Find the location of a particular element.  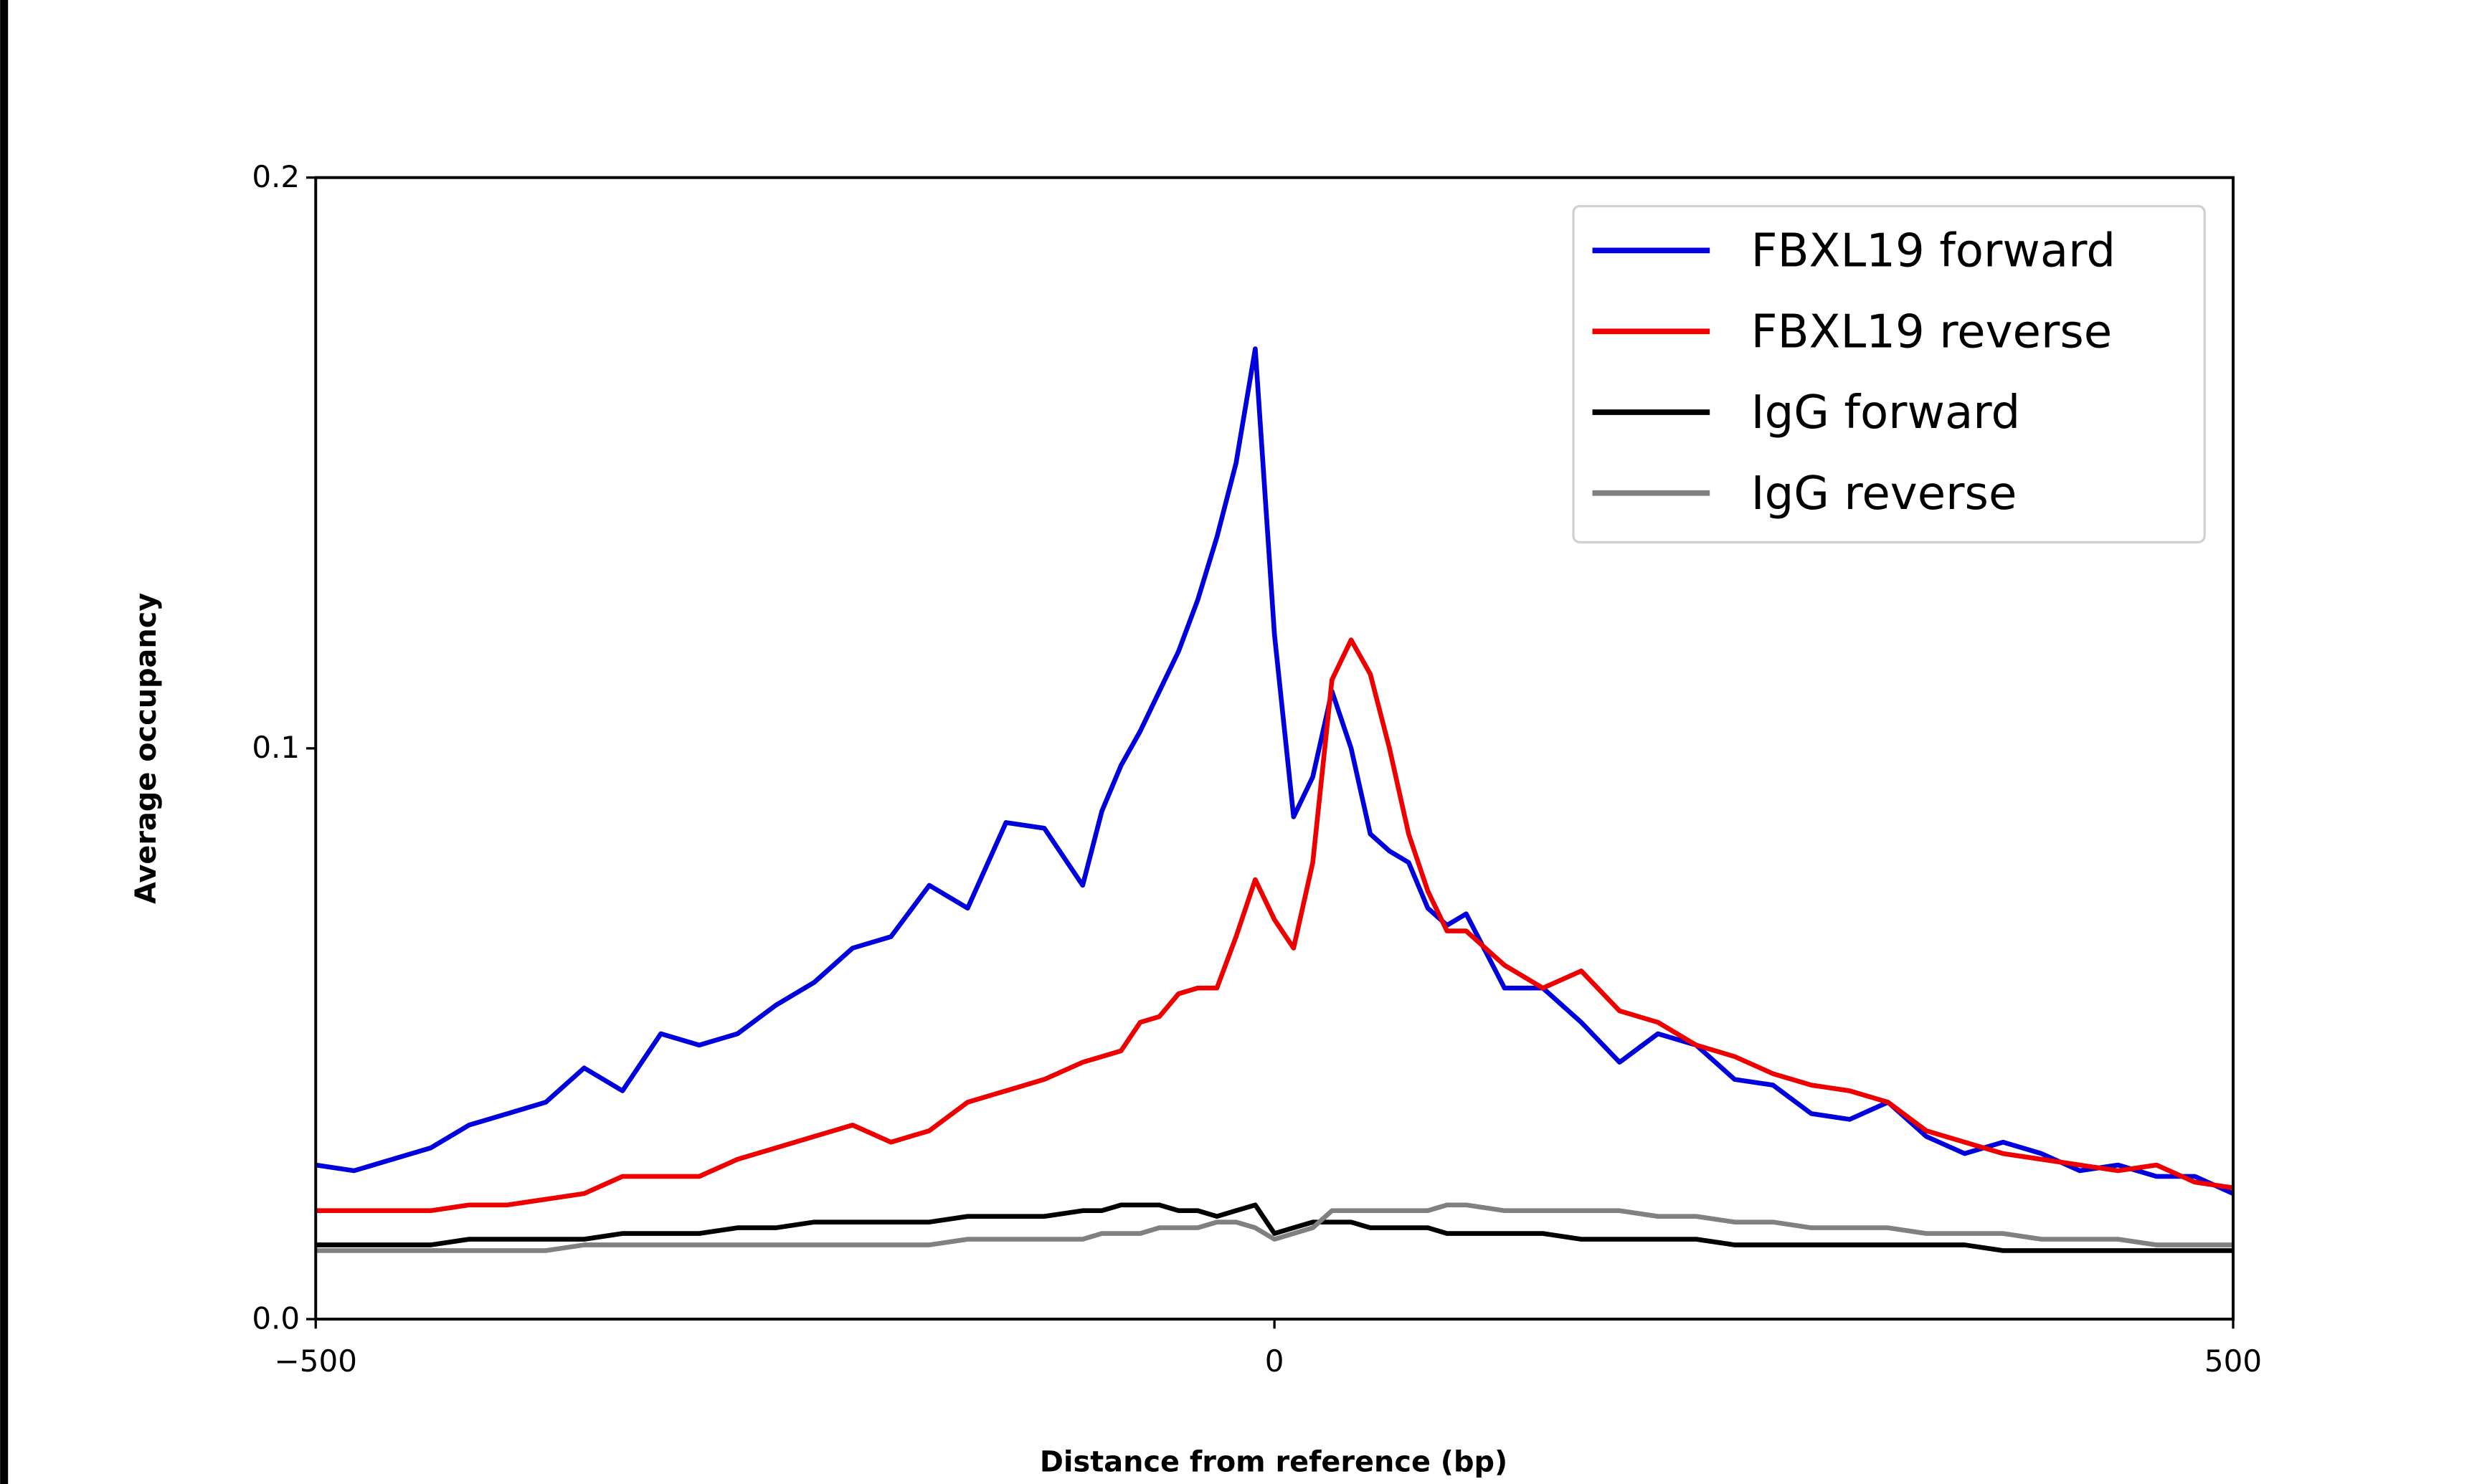

x-tick-label: 0 is located at coordinates (1275, 1361).